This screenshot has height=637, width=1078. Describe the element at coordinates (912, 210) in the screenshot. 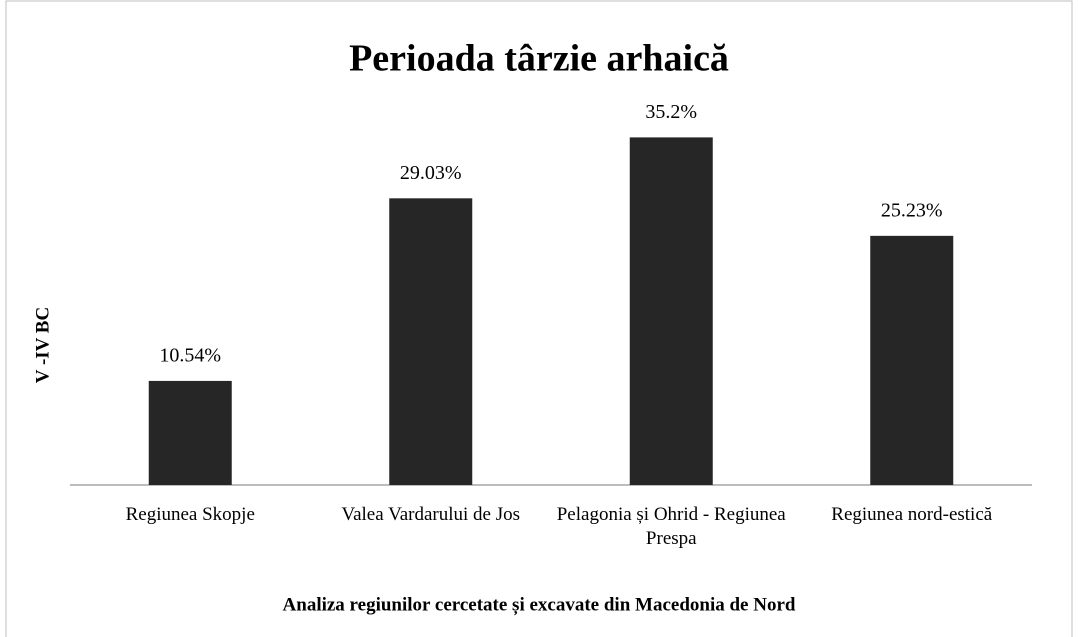

I see `data-label: 25.23%` at that location.